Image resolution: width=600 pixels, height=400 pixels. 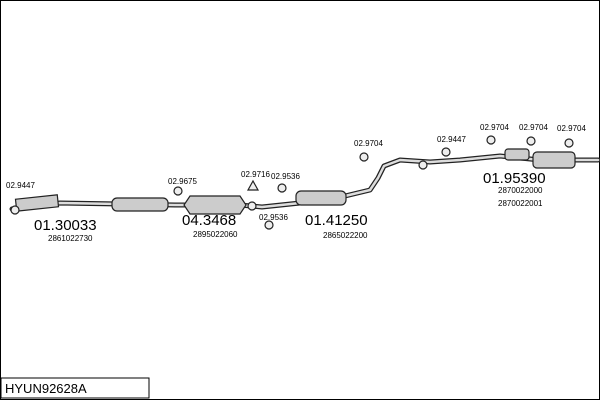 I want to click on part-label: 02.9716, so click(x=255, y=174).